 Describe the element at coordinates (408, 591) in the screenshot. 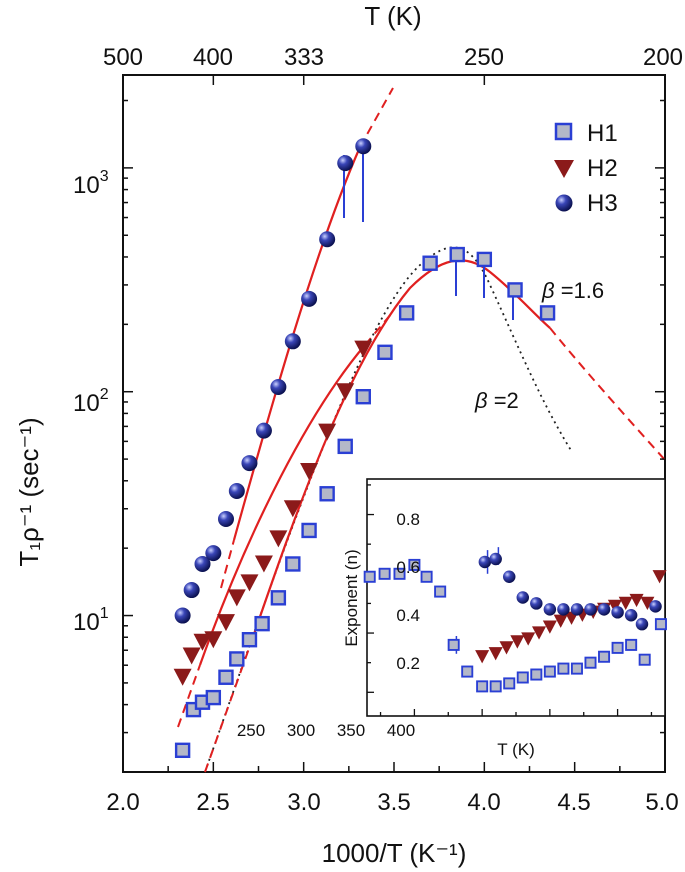

I see `inset-y-tick-labels: 0.2 0.4 0.6 0.8` at that location.